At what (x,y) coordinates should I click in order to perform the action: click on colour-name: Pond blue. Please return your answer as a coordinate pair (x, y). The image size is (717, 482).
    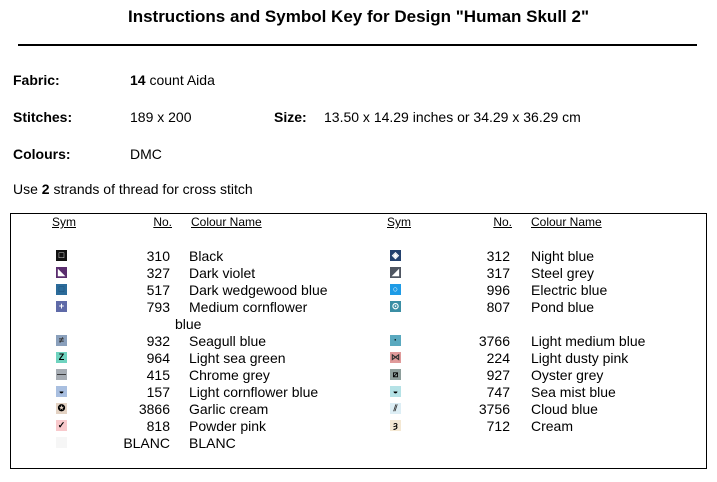
    Looking at the image, I should click on (563, 307).